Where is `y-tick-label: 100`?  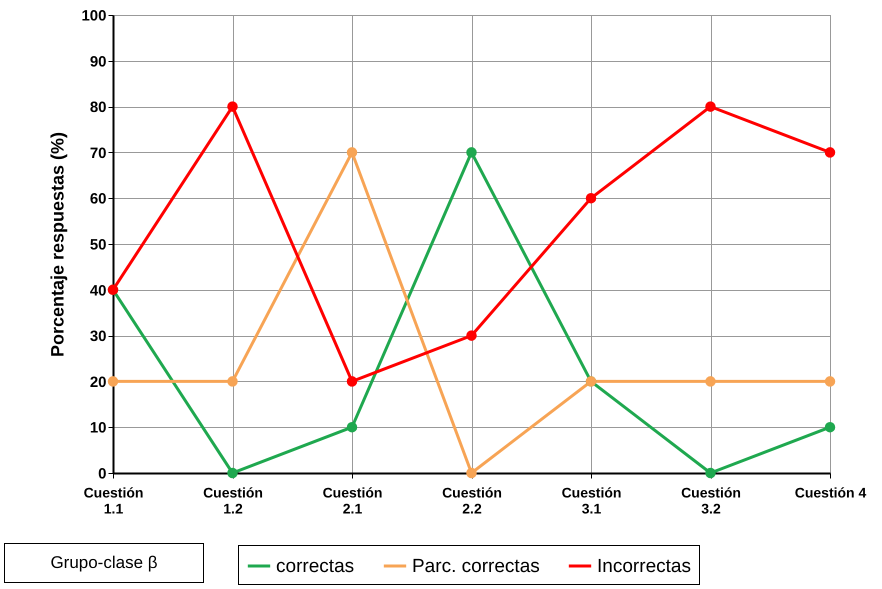
y-tick-label: 100 is located at coordinates (93, 16).